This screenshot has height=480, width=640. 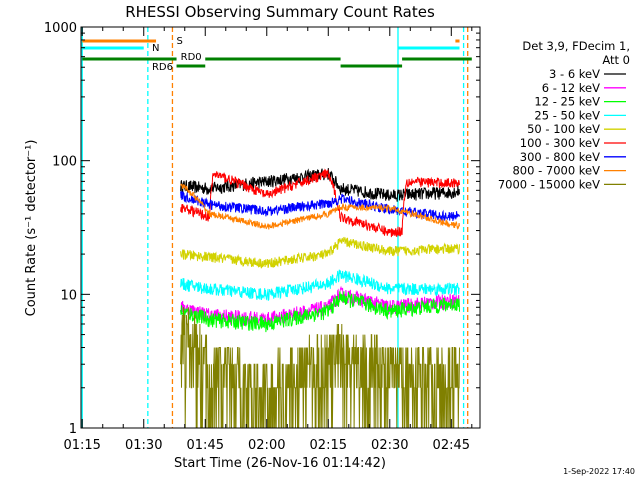 What do you see at coordinates (64, 162) in the screenshot?
I see `y-tick-label-2: 100` at bounding box center [64, 162].